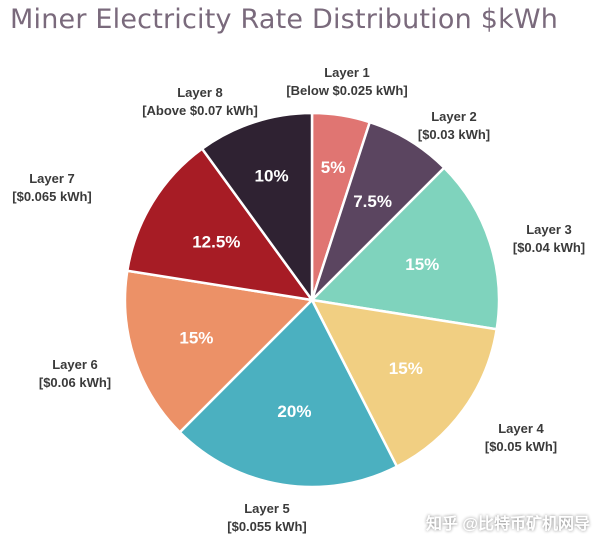 The height and width of the screenshot is (542, 600). Describe the element at coordinates (454, 126) in the screenshot. I see `slice-category-label-2: Layer 2 [$0.03 kWh]` at that location.